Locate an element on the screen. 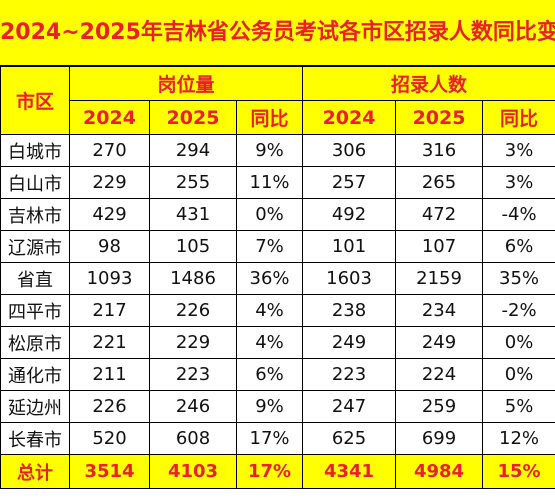 The image size is (555, 500). region-cell: 白山市 is located at coordinates (35, 182).